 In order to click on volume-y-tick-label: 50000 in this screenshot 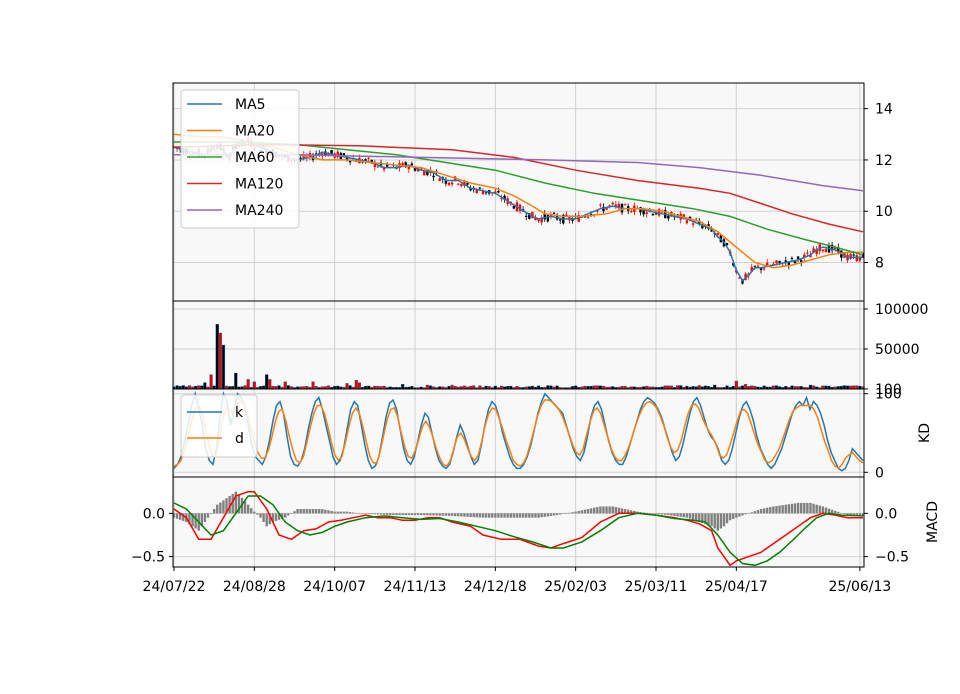, I will do `click(897, 350)`.